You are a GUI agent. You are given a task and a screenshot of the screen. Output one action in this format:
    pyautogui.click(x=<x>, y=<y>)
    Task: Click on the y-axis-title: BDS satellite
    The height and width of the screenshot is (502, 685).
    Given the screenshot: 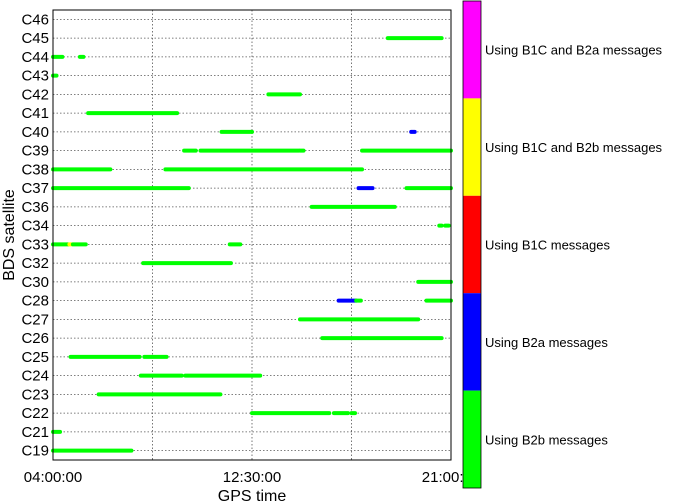 What is the action you would take?
    pyautogui.click(x=9, y=235)
    